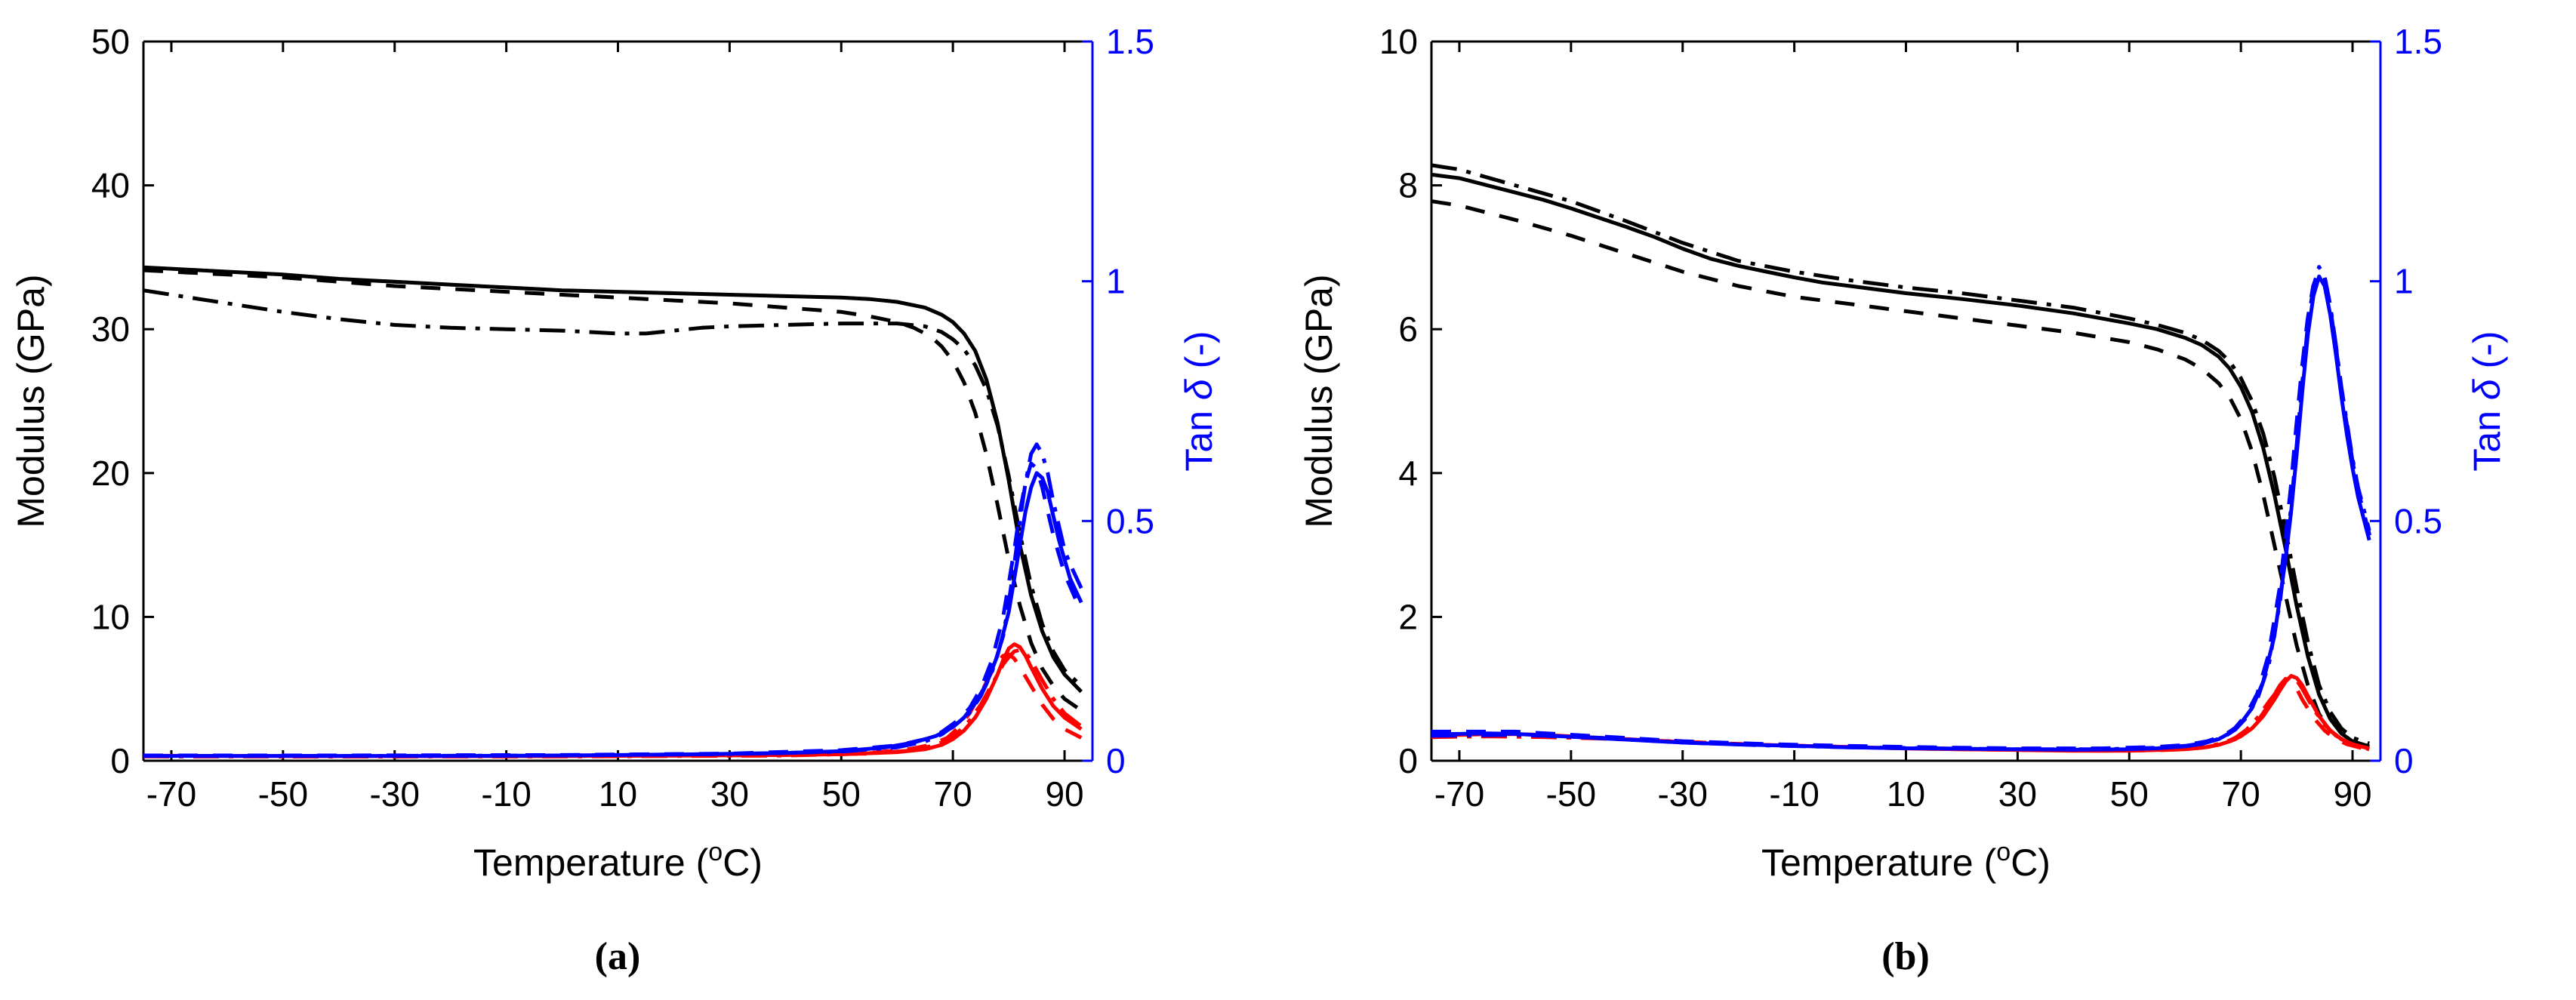 The height and width of the screenshot is (1000, 2576). I want to click on panel-b-caption: (b), so click(1905, 956).